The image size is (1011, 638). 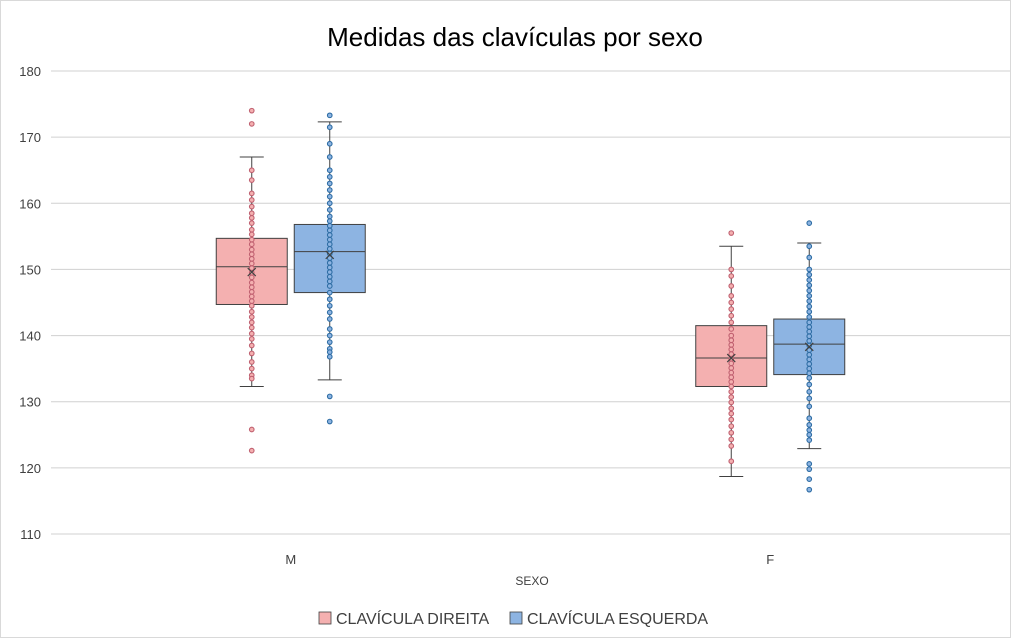 What do you see at coordinates (30, 137) in the screenshot?
I see `y-tick-label: 170` at bounding box center [30, 137].